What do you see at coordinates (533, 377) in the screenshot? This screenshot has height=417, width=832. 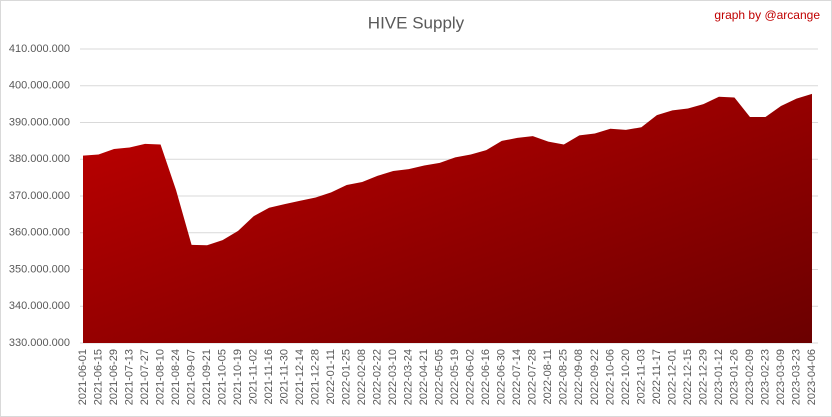 I see `x-tick-label: 2022-07-28` at bounding box center [533, 377].